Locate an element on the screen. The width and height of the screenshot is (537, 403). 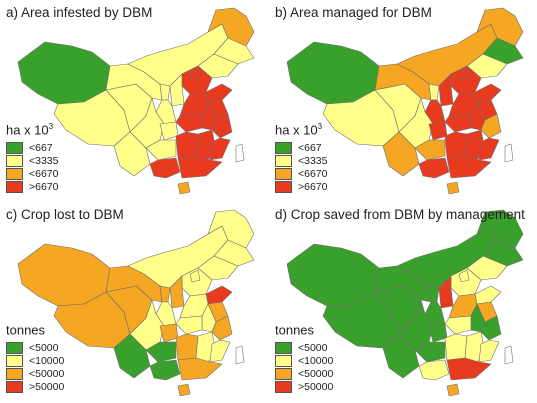
panel-title: d) Crop saved from DBM by management is located at coordinates (400, 214).